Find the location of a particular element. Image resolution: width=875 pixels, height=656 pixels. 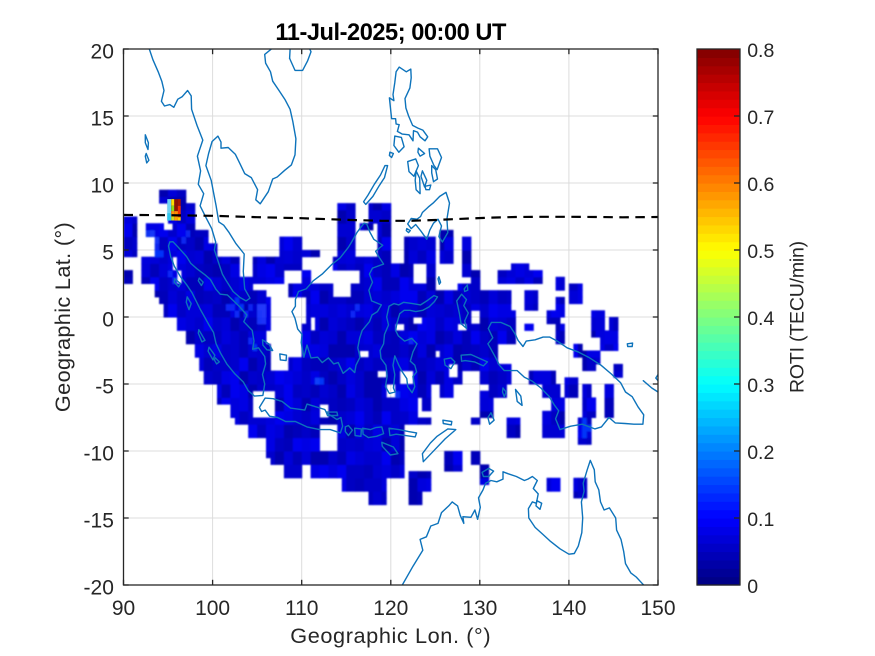

svg-text: 110 is located at coordinates (301, 608).